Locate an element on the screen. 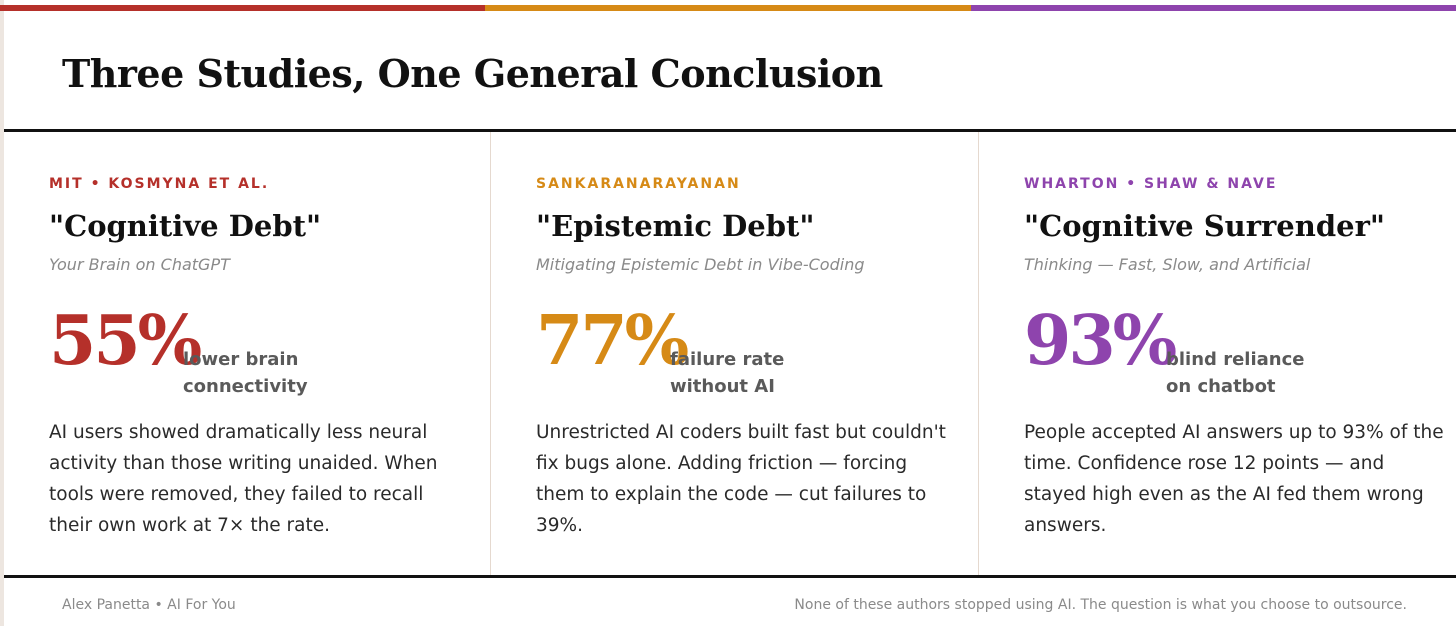 The image size is (1456, 626). page-title: Three Studies, One General Conclusion is located at coordinates (472, 73).